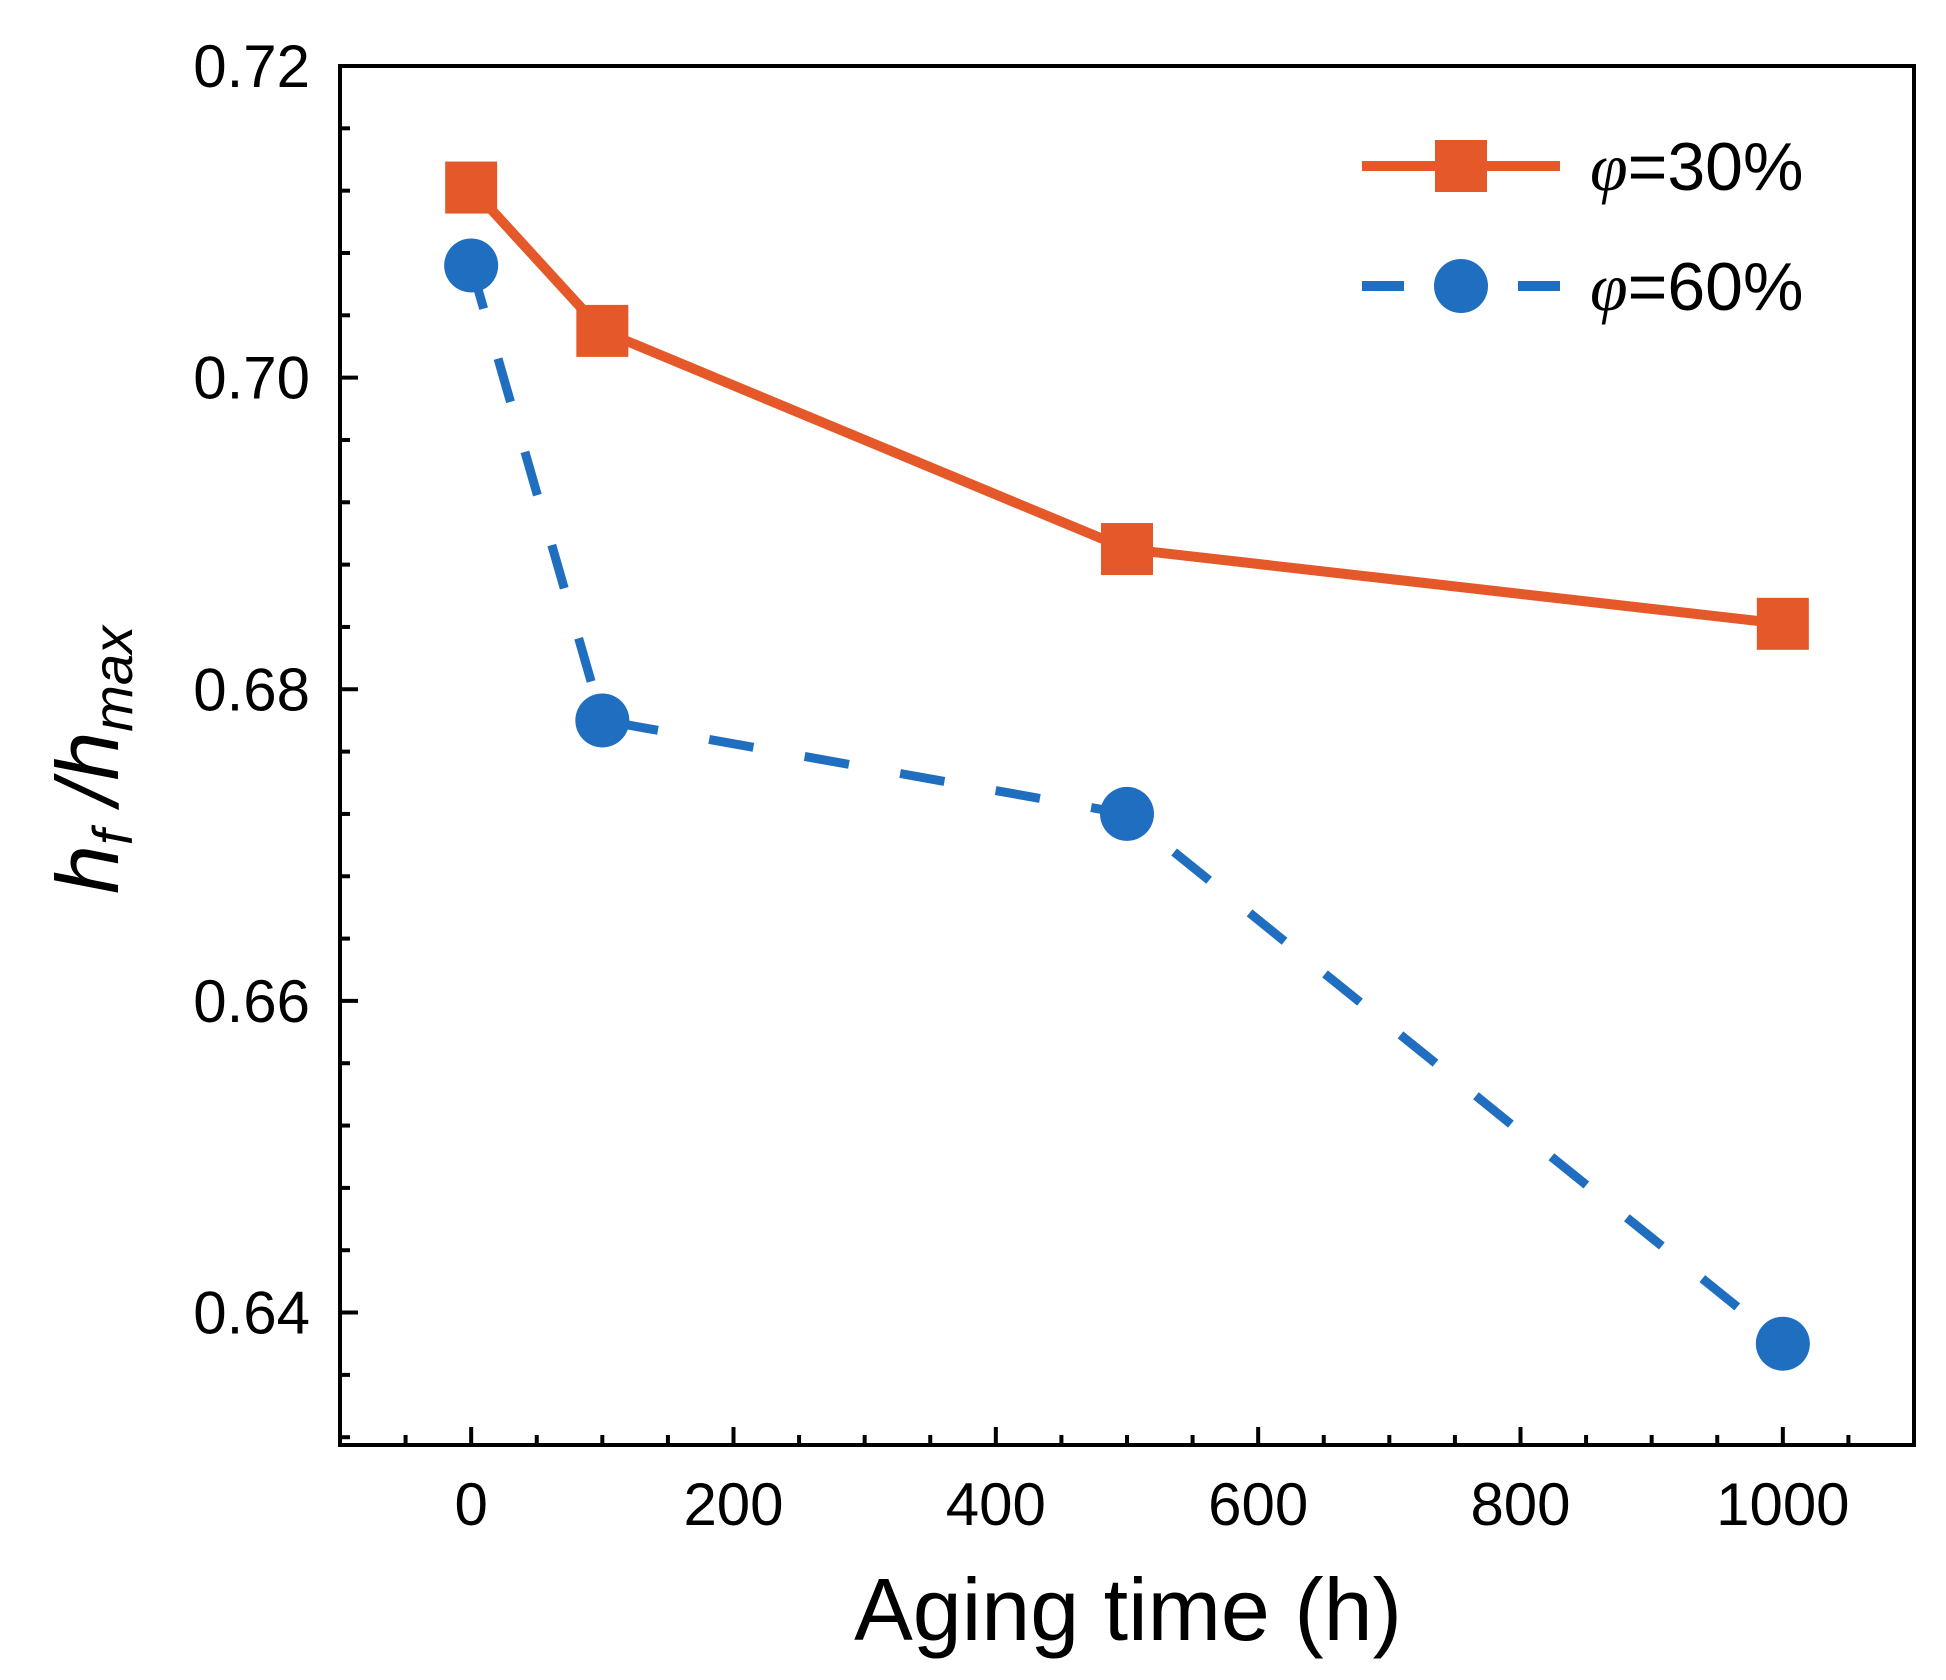 Image resolution: width=1946 pixels, height=1680 pixels. What do you see at coordinates (470, 1504) in the screenshot?
I see `x-tick-label: 0` at bounding box center [470, 1504].